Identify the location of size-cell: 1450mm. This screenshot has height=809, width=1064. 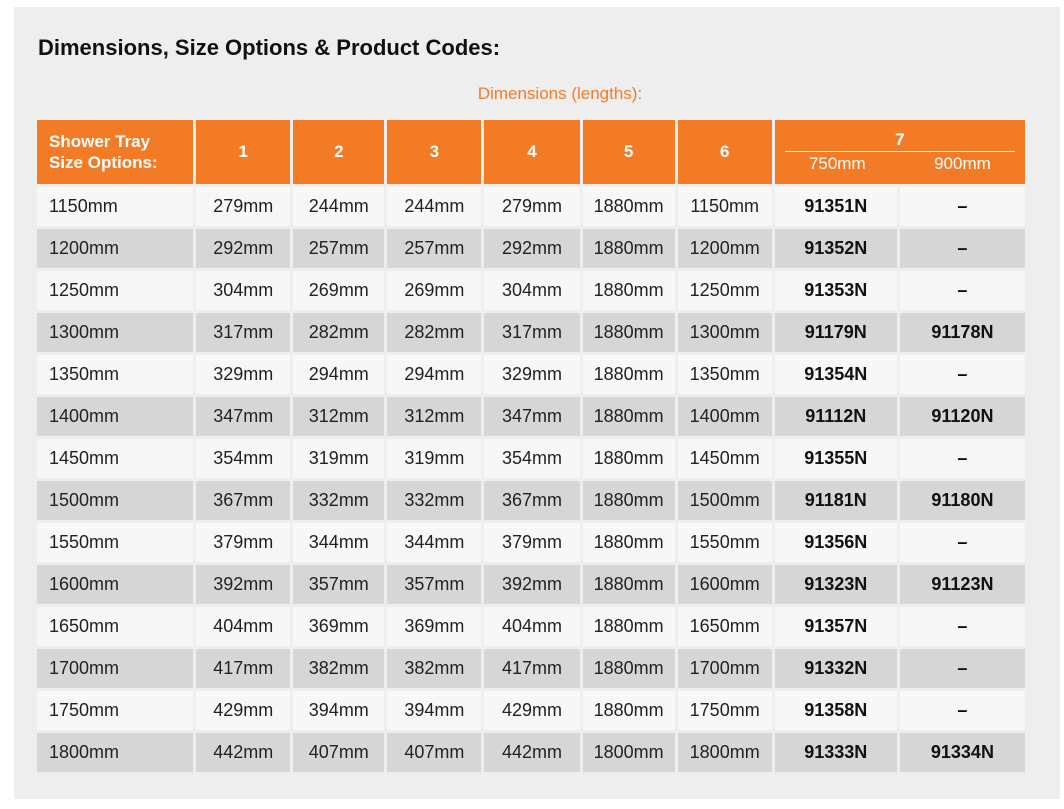
(115, 458).